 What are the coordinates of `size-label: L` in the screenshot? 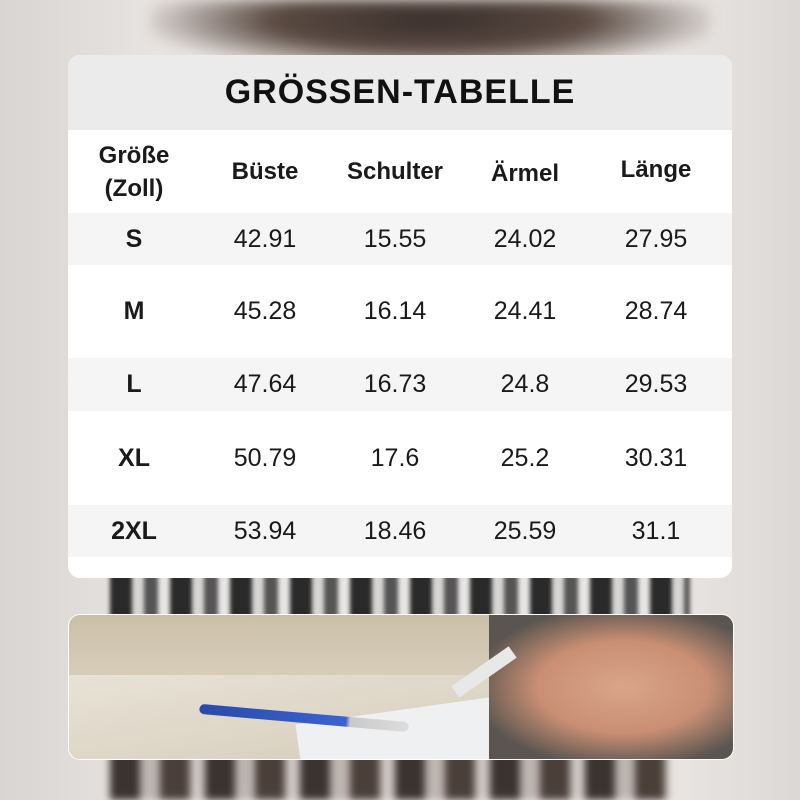 It's located at (134, 384).